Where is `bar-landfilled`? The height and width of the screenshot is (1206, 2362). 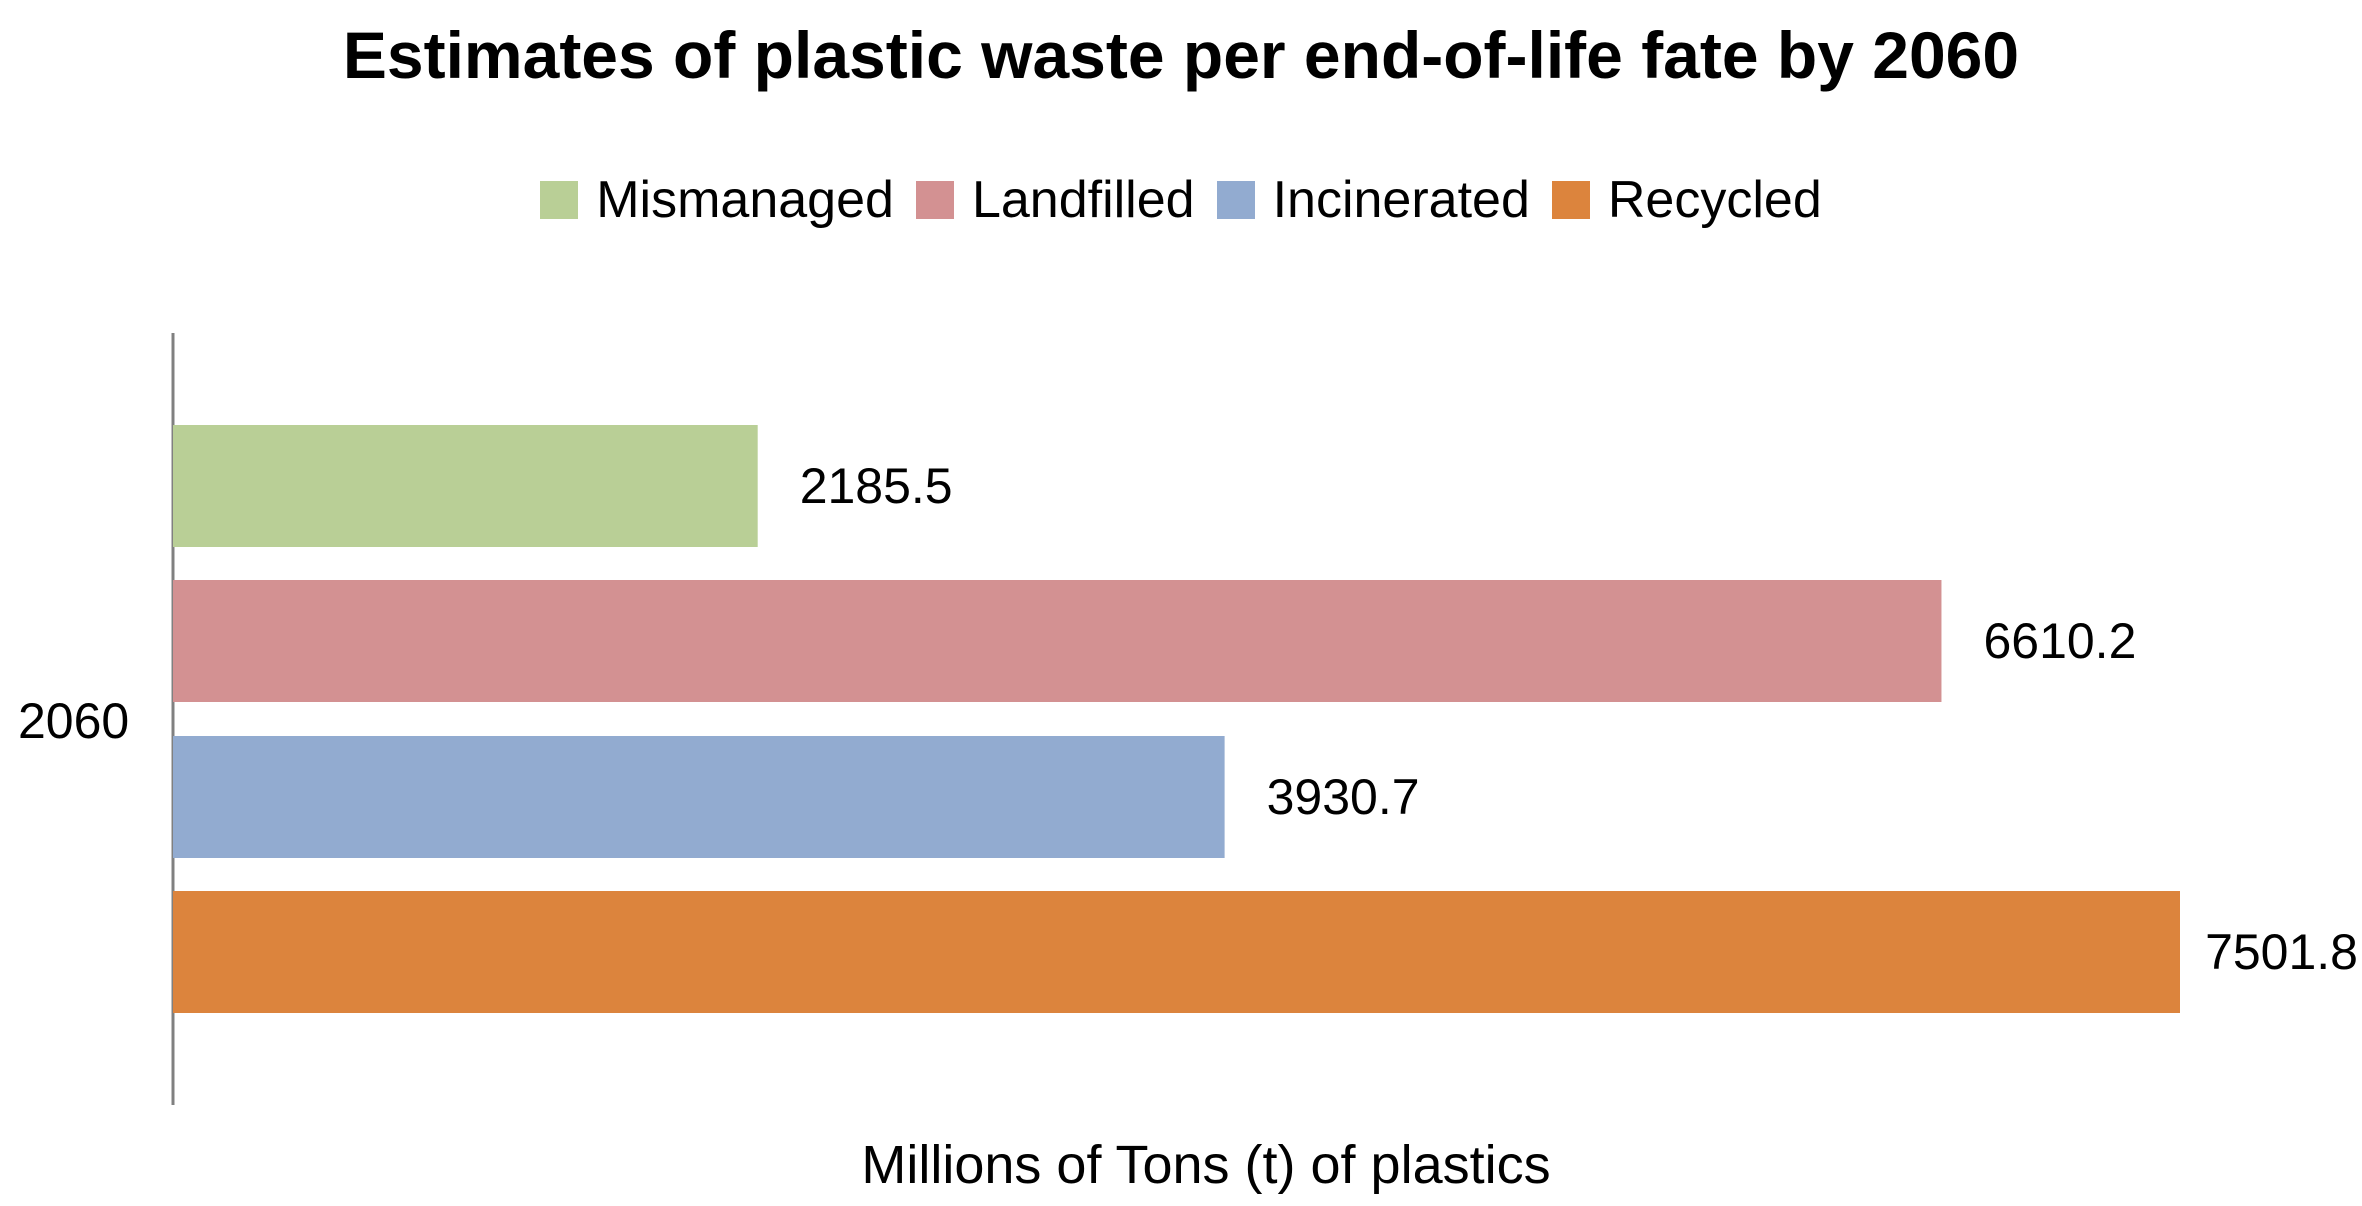 bar-landfilled is located at coordinates (1057, 641).